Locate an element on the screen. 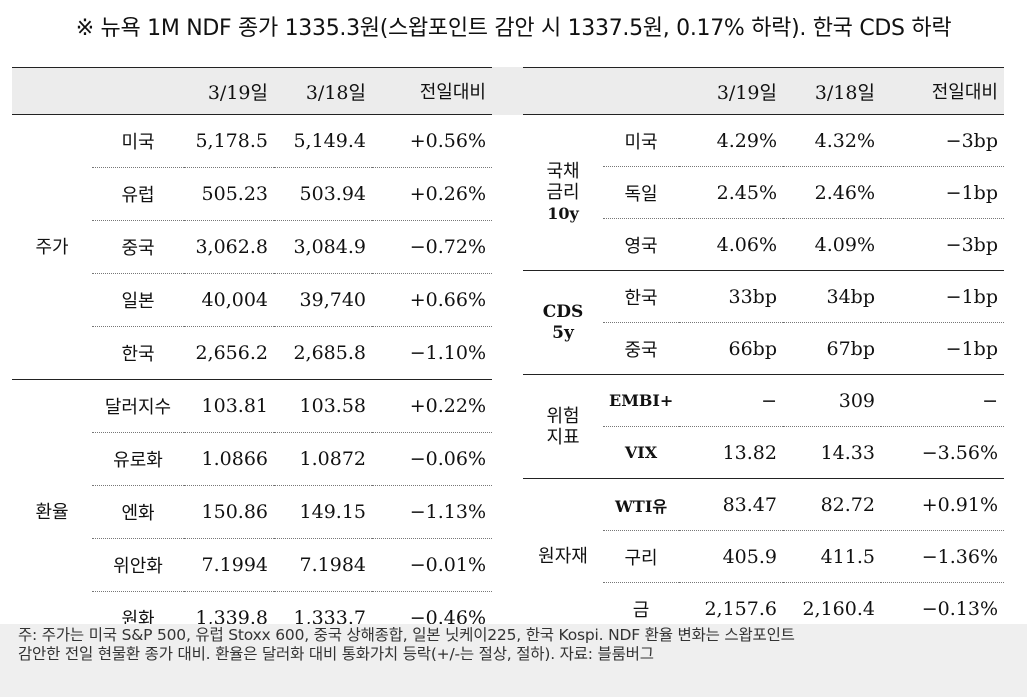 The image size is (1027, 697). table-row: 한국 2,656.2 2,685.8 −1.10% is located at coordinates (252, 353).